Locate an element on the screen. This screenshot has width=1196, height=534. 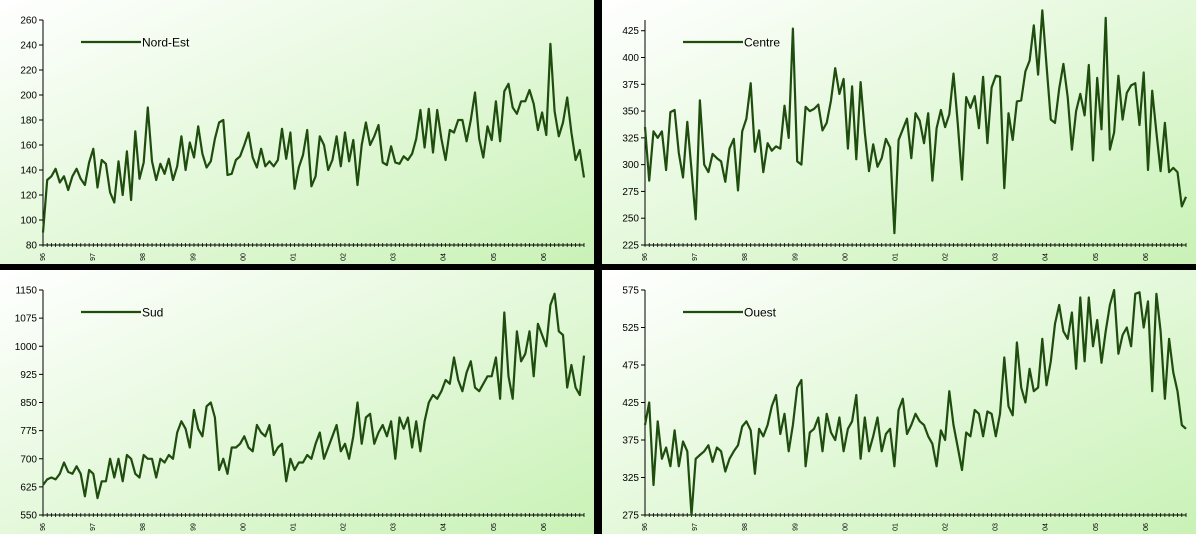
legend-label: Centre is located at coordinates (762, 43).